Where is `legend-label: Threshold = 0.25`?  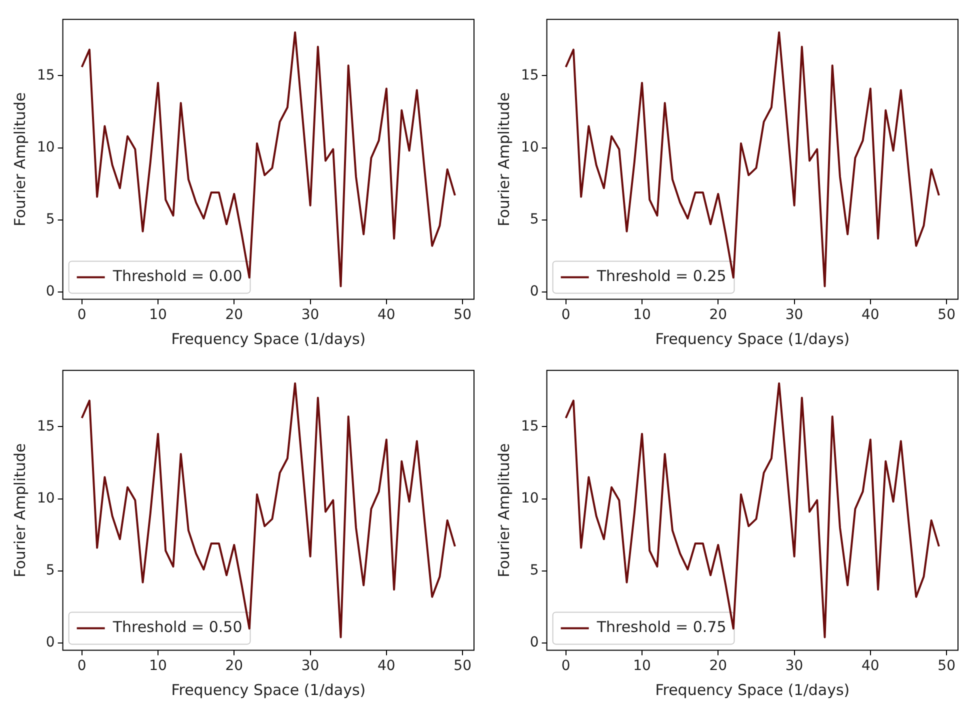 legend-label: Threshold = 0.25 is located at coordinates (661, 276).